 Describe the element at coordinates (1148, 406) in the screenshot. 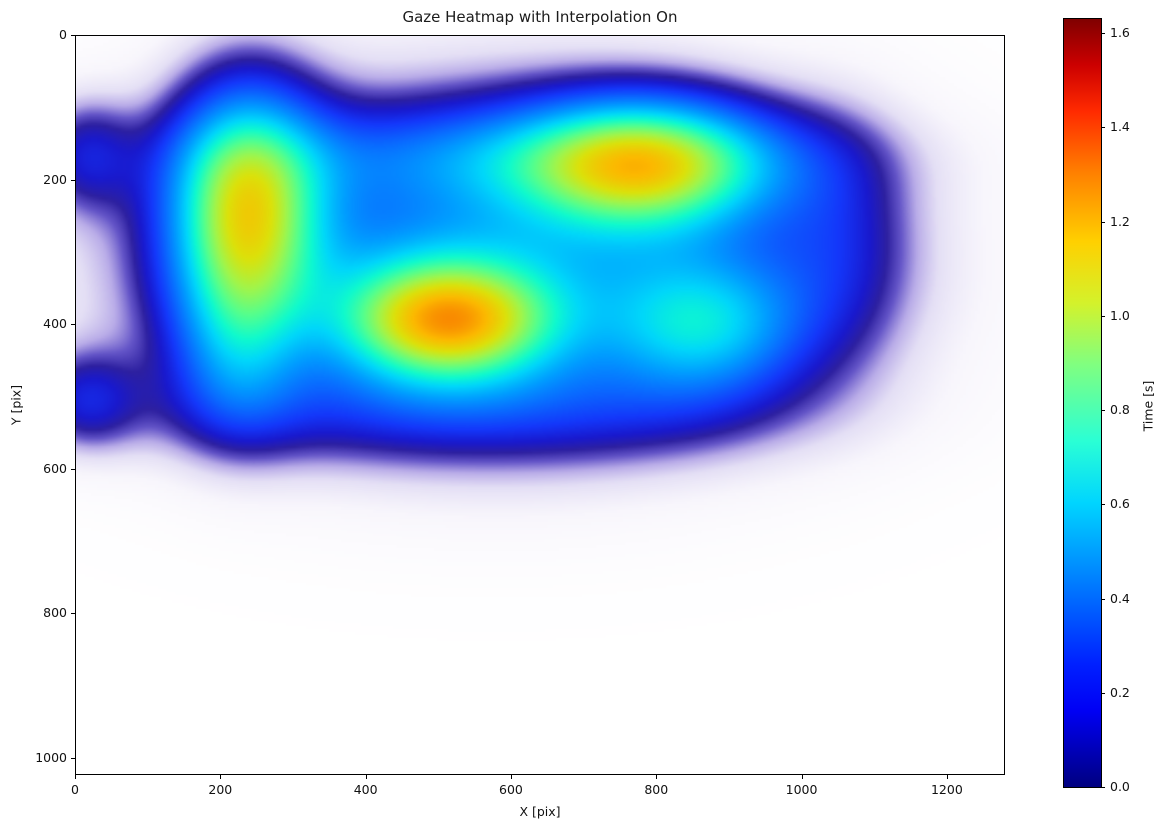

I see `colorbar-label: Time [s]` at that location.